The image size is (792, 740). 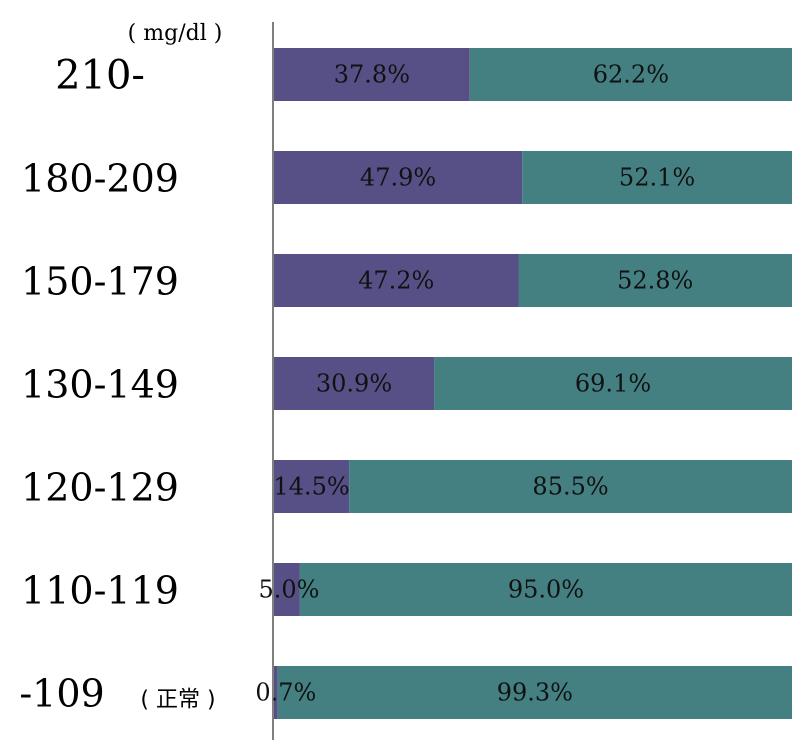 What do you see at coordinates (100, 488) in the screenshot?
I see `category-label-4: 120-129` at bounding box center [100, 488].